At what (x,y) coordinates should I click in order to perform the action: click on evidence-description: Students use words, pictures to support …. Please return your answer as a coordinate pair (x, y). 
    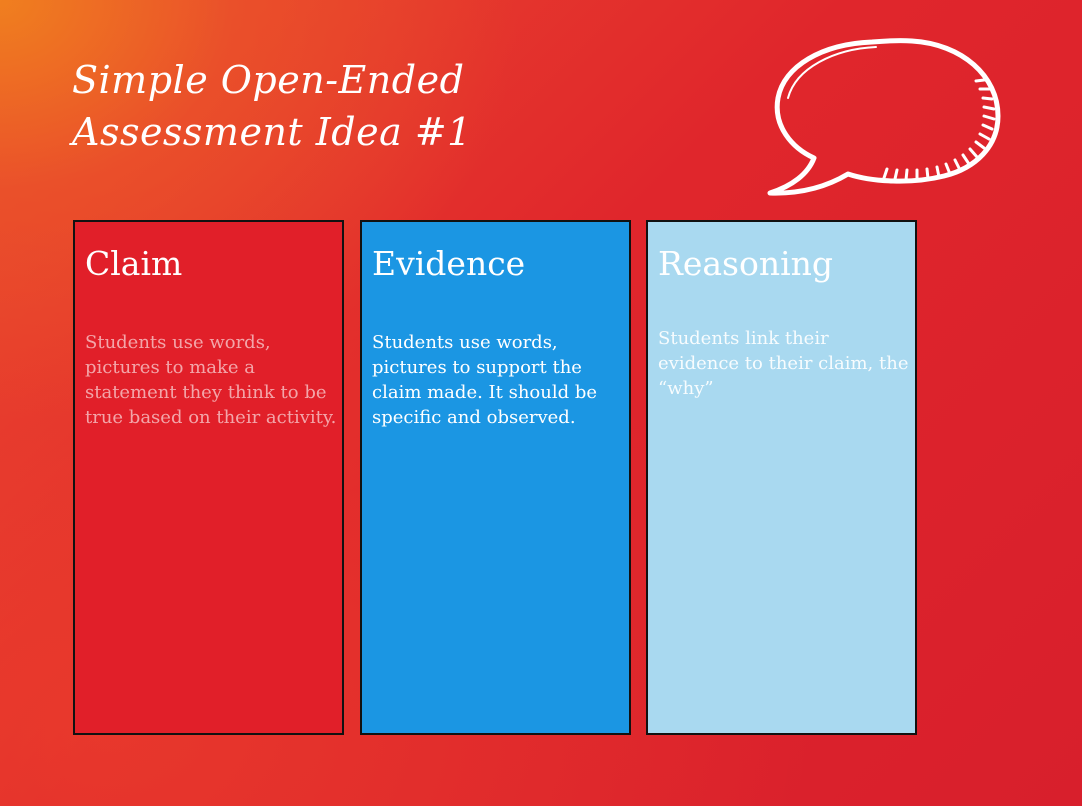
    Looking at the image, I should click on (485, 380).